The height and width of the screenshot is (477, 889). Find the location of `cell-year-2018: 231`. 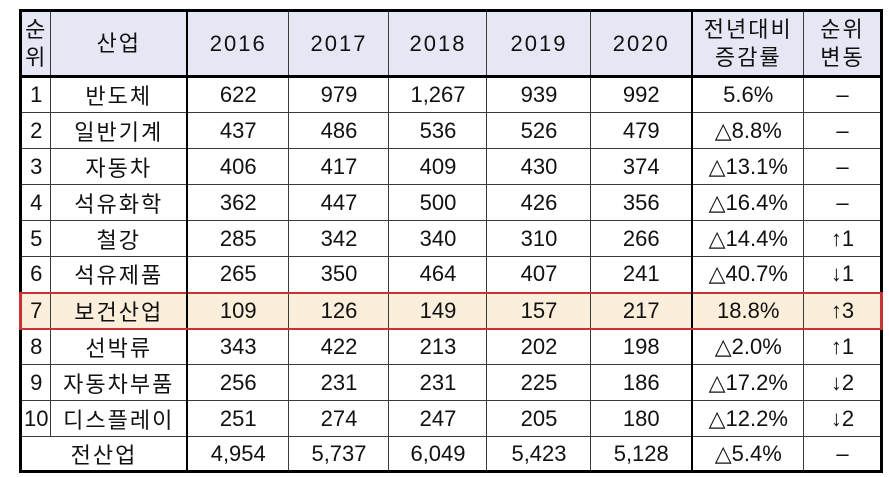

cell-year-2018: 231 is located at coordinates (438, 382).